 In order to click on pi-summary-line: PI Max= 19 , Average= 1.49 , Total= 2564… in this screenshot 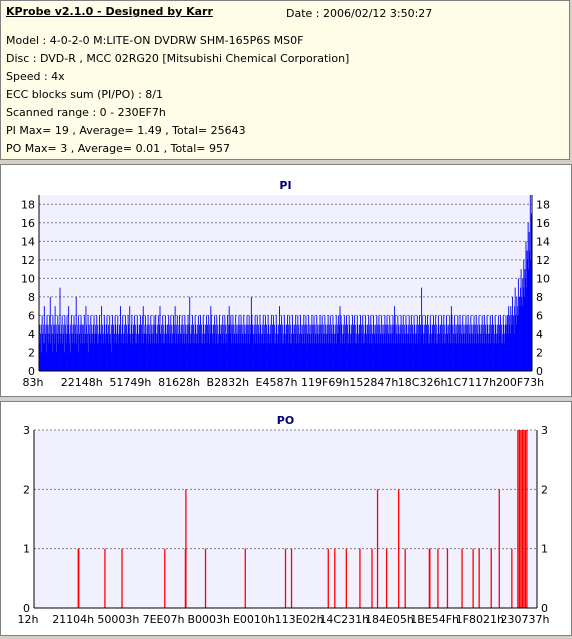, I will do `click(126, 130)`.